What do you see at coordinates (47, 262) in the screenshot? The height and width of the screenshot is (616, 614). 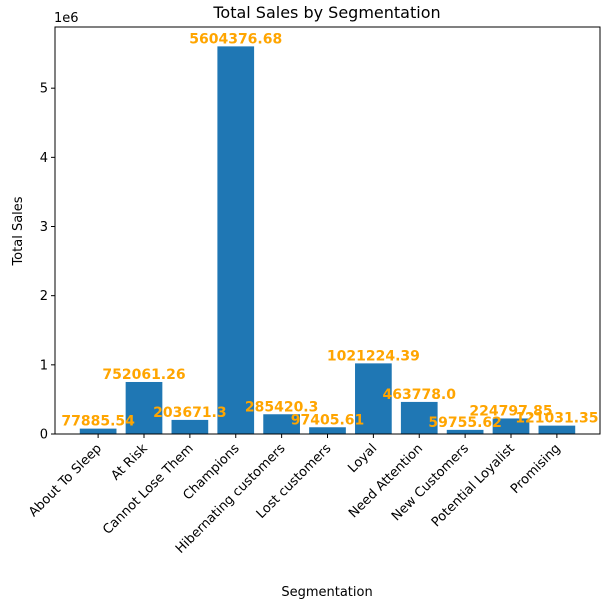 I see `y-axis-ticks: 0 1 2 3 4 5` at bounding box center [47, 262].